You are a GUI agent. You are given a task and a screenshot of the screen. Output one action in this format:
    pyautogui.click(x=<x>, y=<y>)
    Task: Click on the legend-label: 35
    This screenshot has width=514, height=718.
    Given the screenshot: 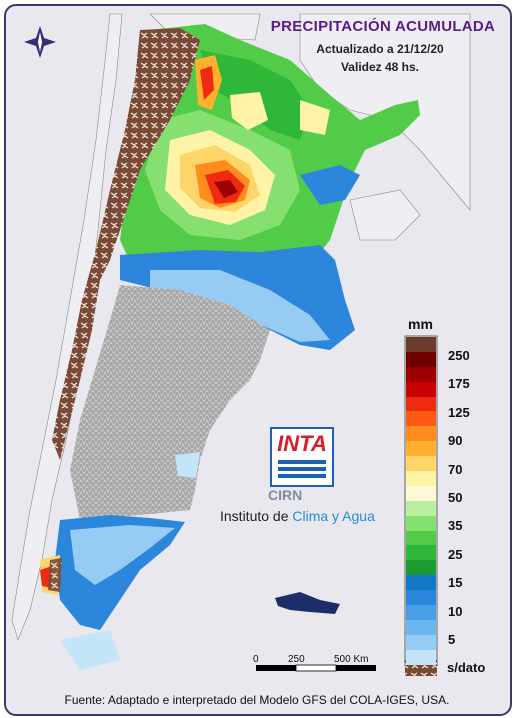 What is the action you would take?
    pyautogui.click(x=455, y=525)
    